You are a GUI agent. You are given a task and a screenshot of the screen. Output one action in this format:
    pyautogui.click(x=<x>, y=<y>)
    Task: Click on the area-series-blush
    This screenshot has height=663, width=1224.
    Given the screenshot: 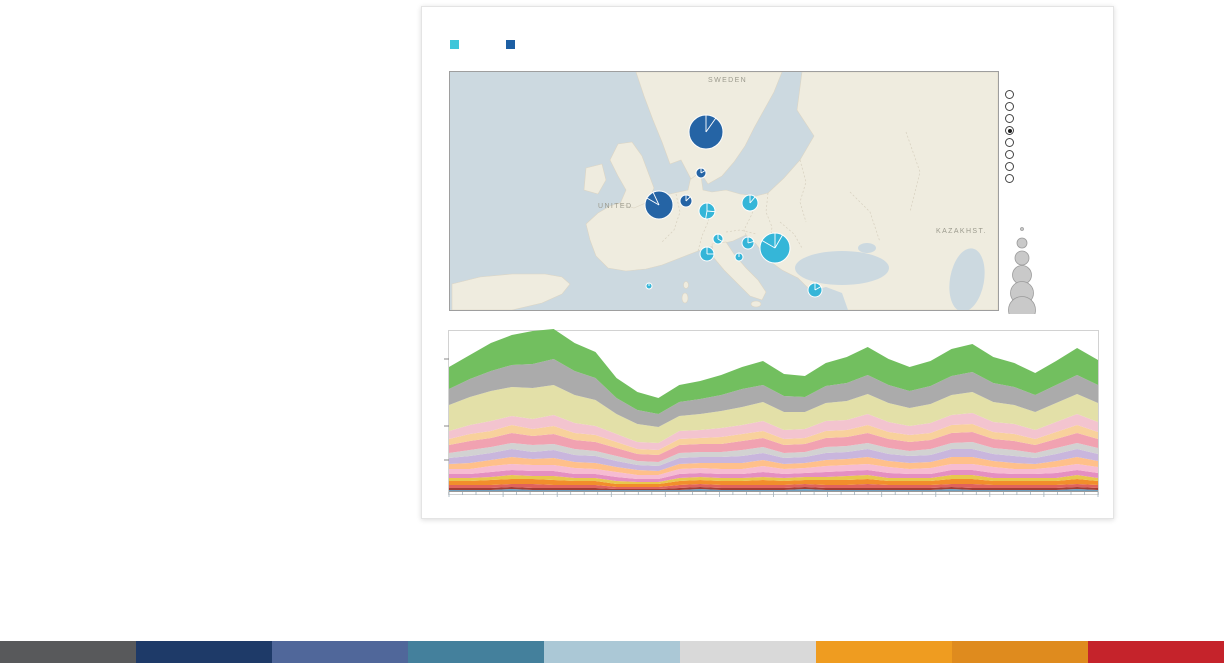 What is the action you would take?
    pyautogui.click(x=773, y=431)
    